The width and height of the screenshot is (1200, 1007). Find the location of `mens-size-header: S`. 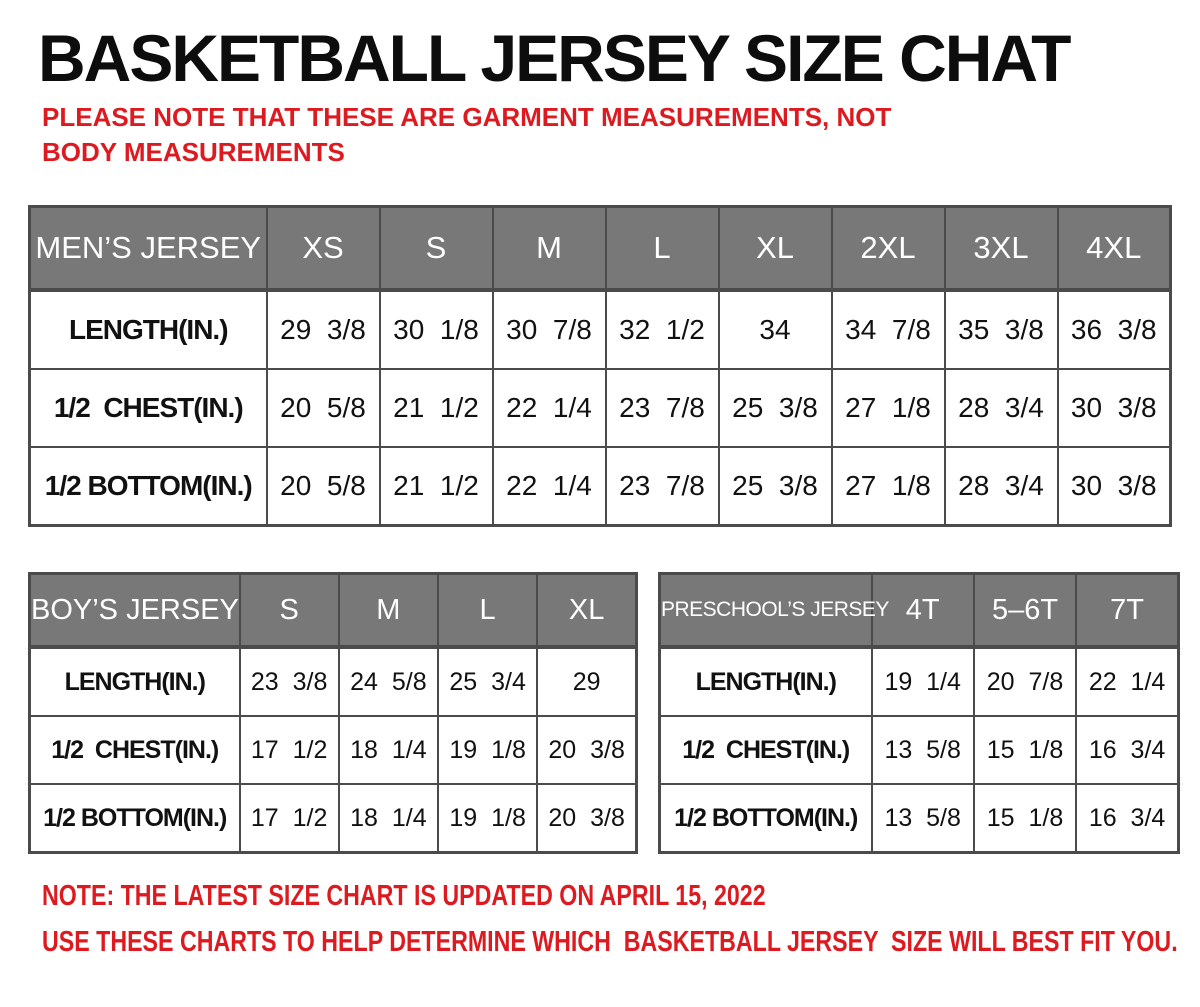

mens-size-header: S is located at coordinates (436, 248).